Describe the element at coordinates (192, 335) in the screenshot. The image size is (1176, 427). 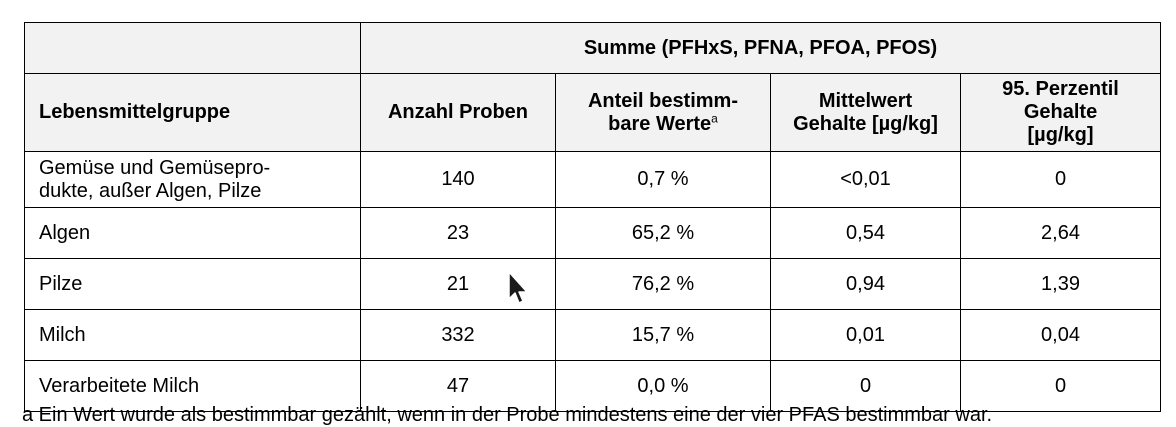
I see `group-cell: Milch` at that location.